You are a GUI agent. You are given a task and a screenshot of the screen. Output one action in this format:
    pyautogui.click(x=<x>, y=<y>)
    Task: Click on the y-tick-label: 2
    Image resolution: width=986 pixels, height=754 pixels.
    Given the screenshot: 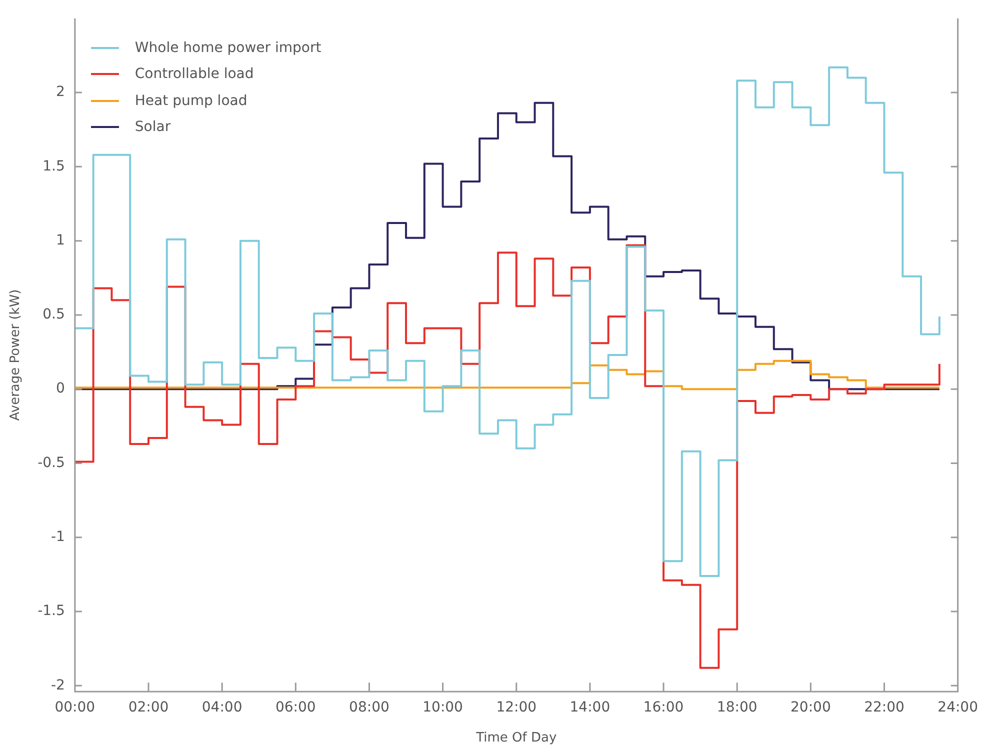 What is the action you would take?
    pyautogui.click(x=60, y=92)
    